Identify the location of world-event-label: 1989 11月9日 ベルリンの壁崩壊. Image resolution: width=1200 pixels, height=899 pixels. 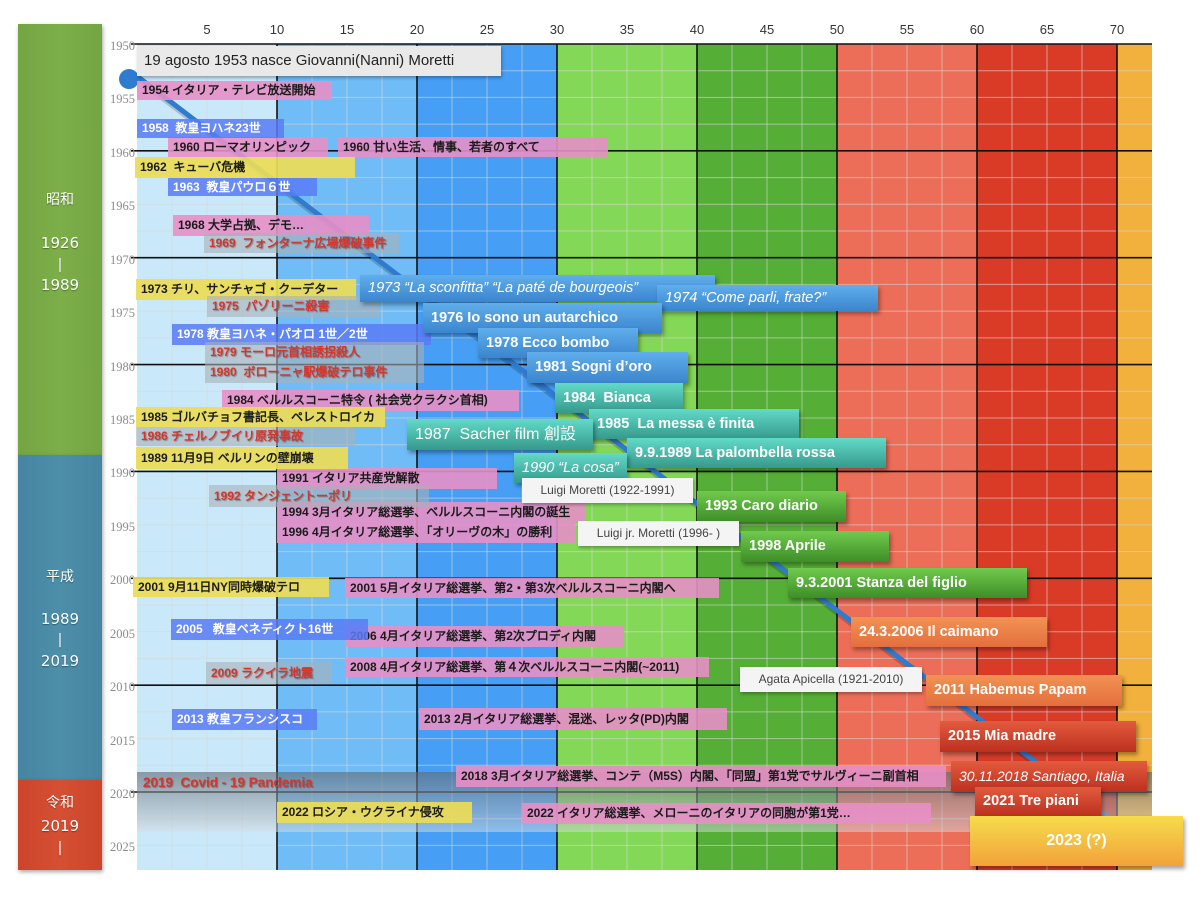
(242, 458).